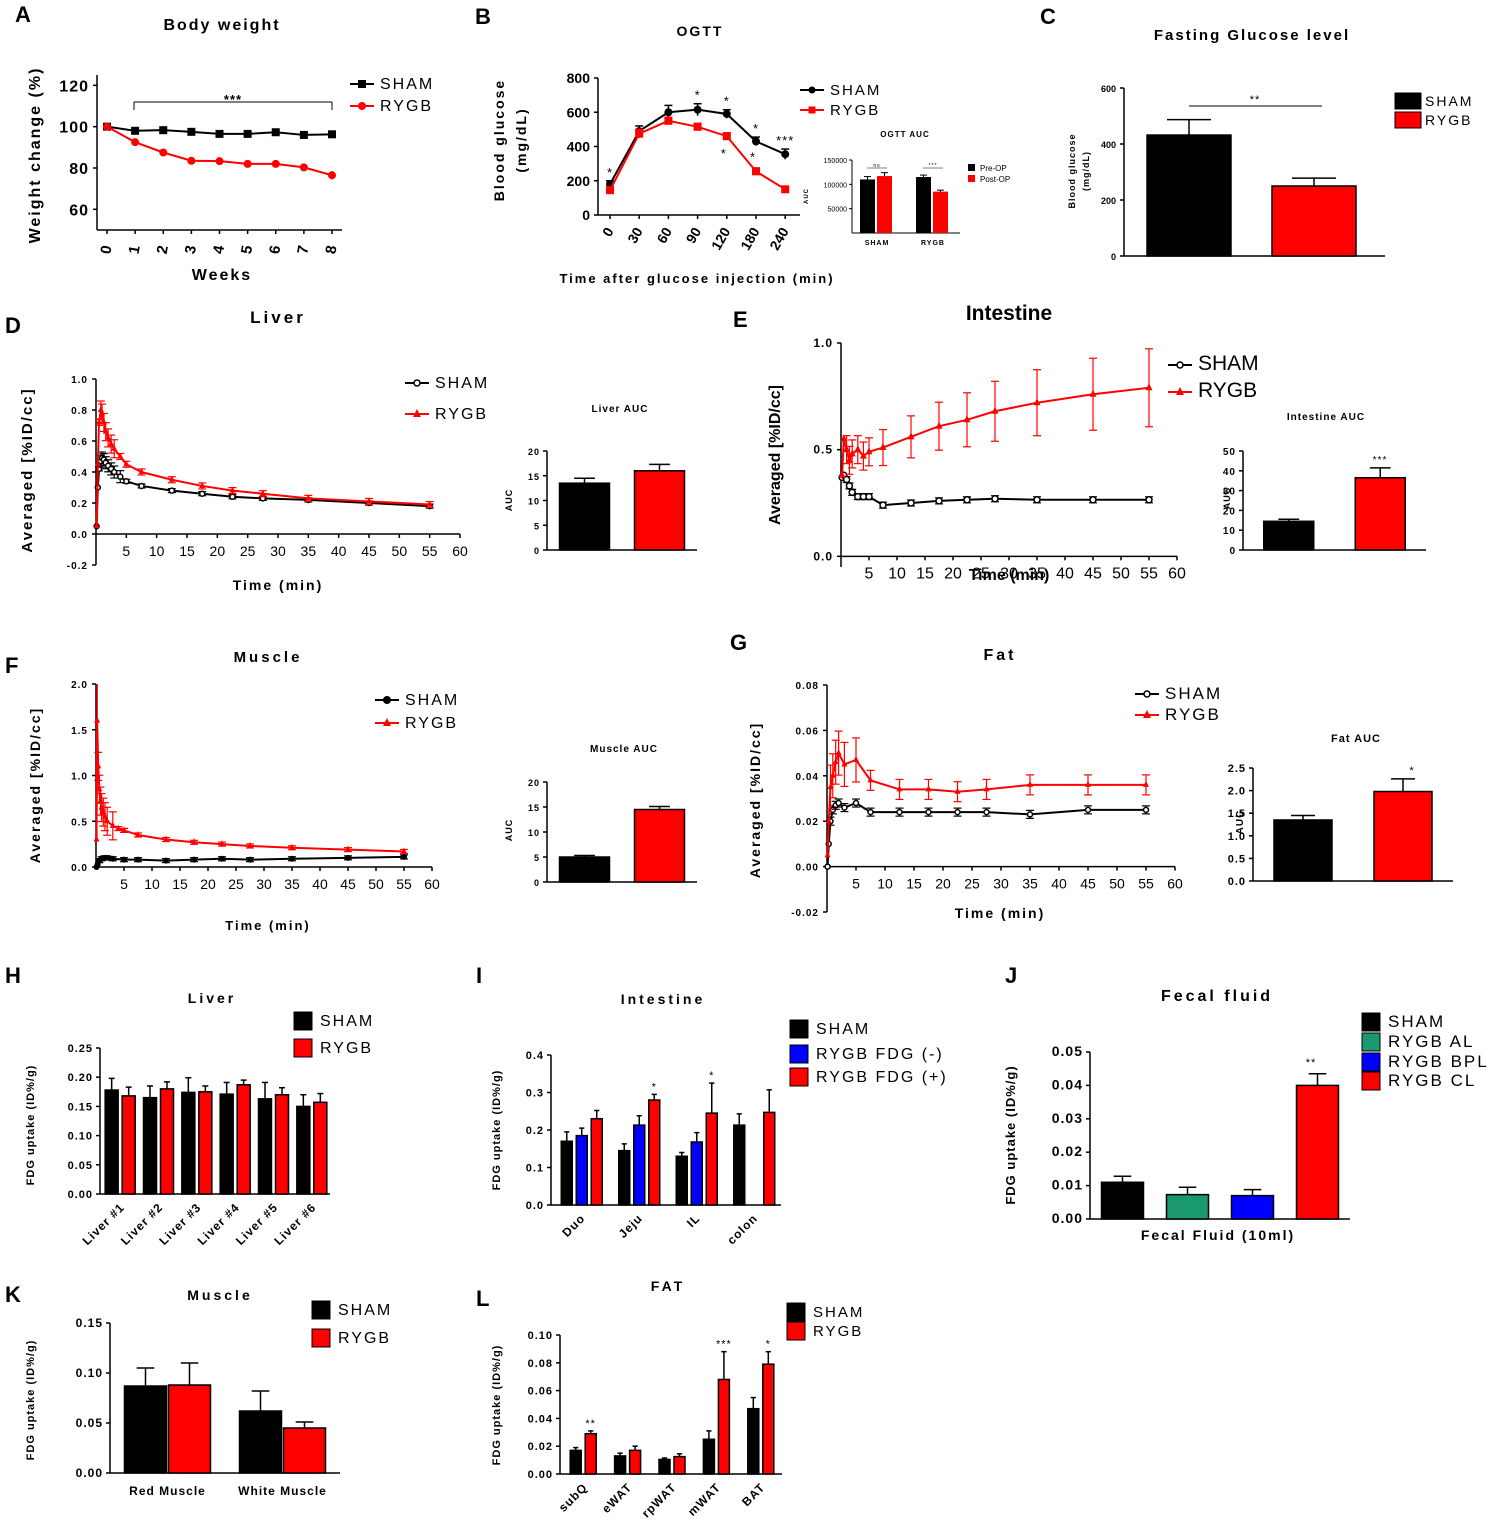 The width and height of the screenshot is (1504, 1526). I want to click on y-tick-label: 0.3, so click(535, 1094).